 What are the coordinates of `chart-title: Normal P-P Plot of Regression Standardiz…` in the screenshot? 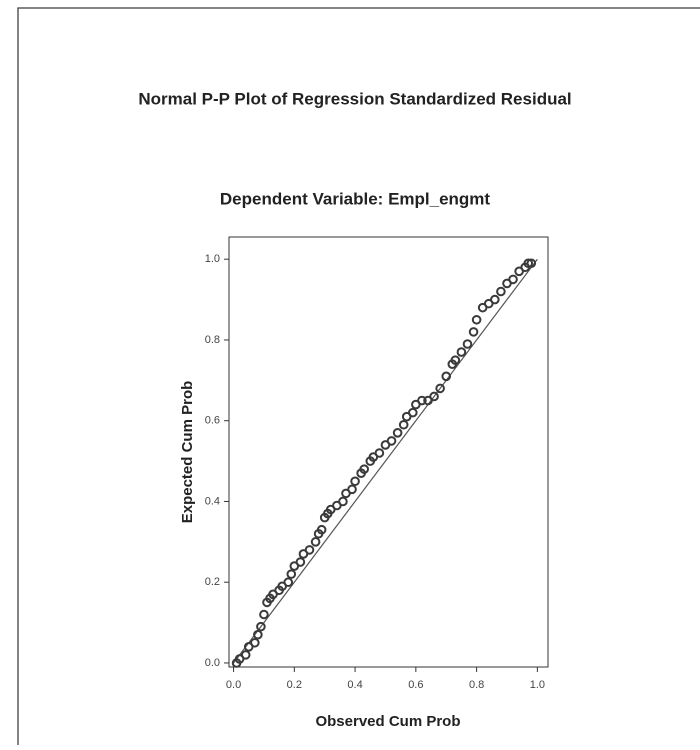 It's located at (354, 98).